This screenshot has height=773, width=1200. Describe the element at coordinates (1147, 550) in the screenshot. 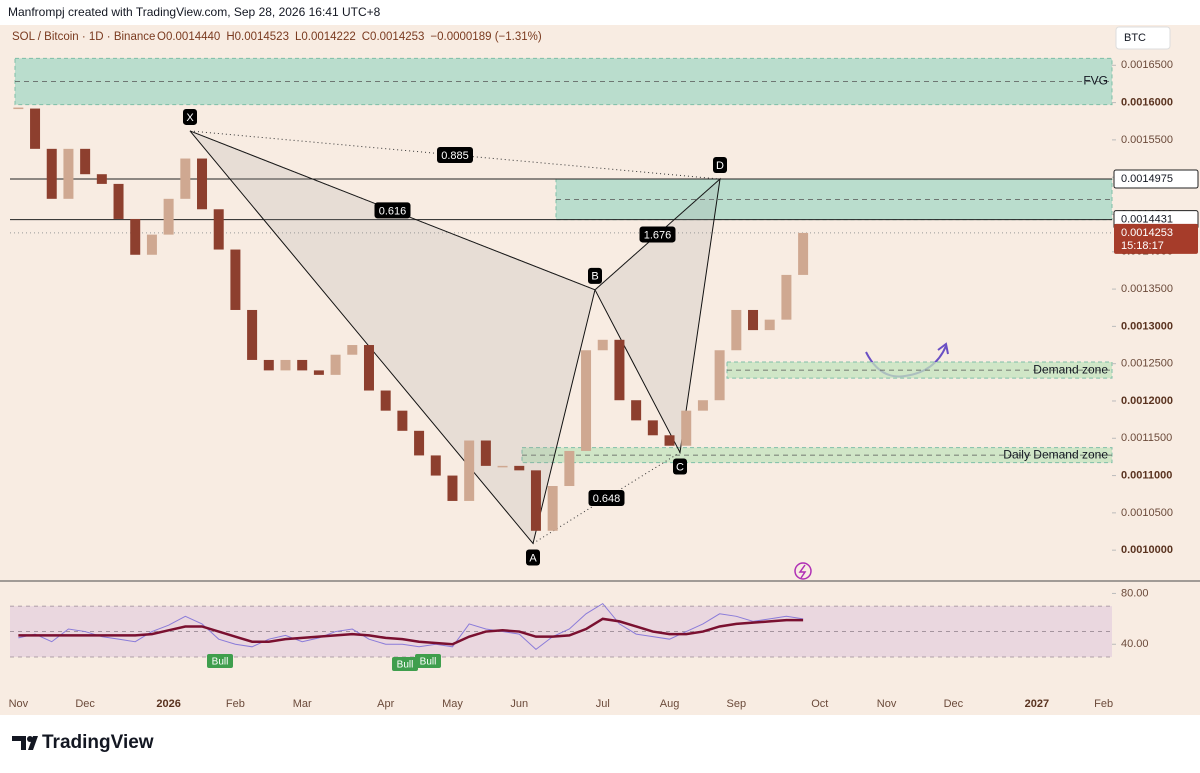

I see `y-tick-label: 0.0010000` at that location.